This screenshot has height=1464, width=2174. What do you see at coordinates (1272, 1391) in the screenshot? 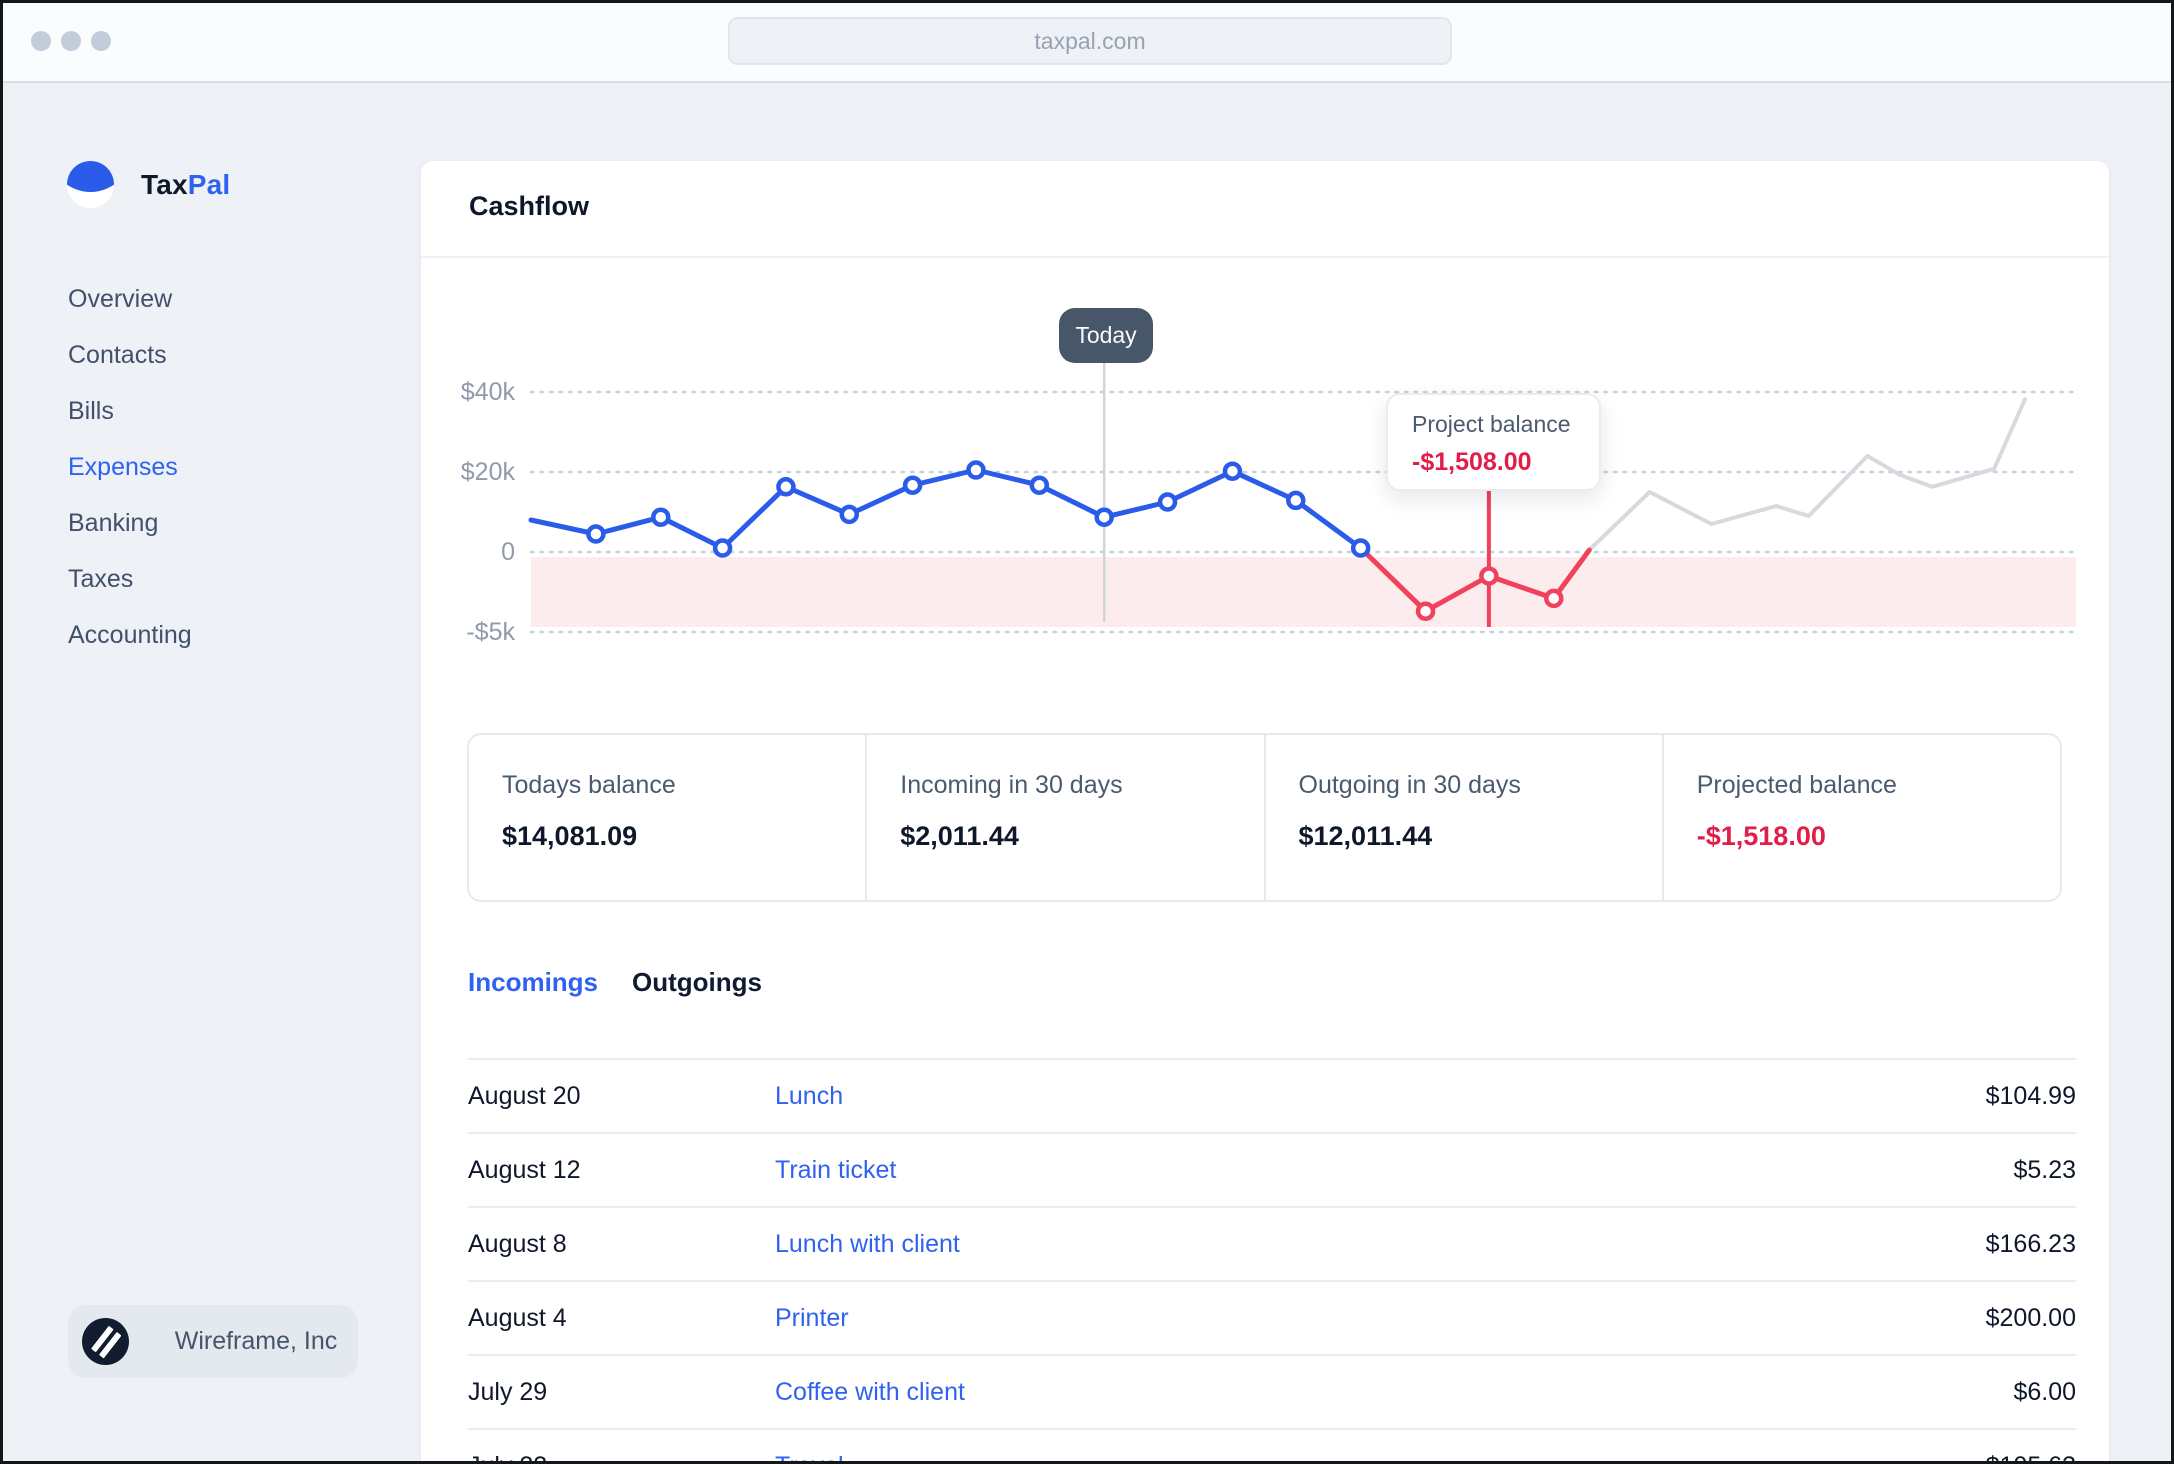
I see `table-row: July 29 Coffee with client $6.00` at bounding box center [1272, 1391].